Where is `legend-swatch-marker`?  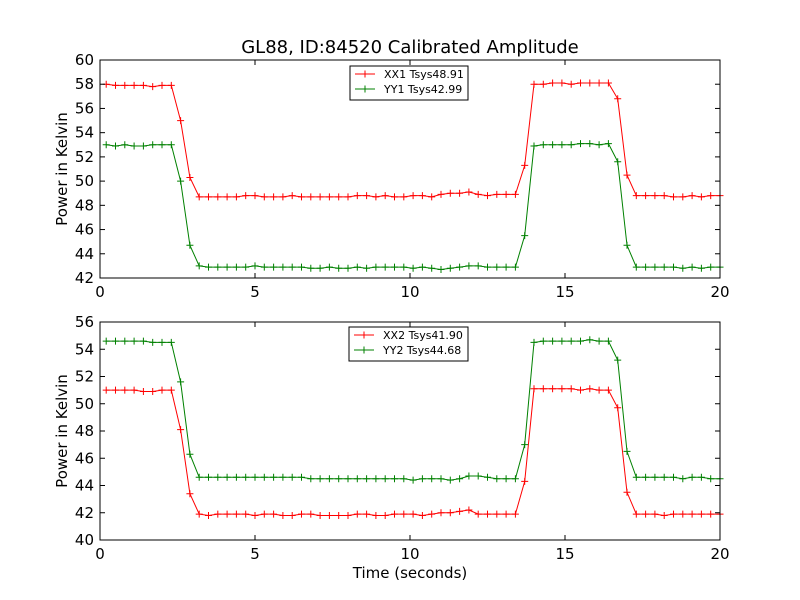 legend-swatch-marker is located at coordinates (365, 74).